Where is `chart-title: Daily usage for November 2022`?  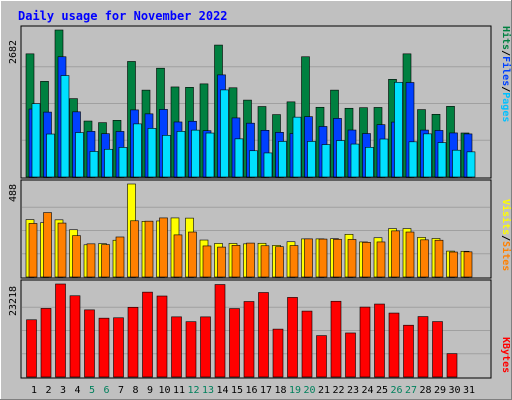
chart-title: Daily usage for November 2022 is located at coordinates (123, 16).